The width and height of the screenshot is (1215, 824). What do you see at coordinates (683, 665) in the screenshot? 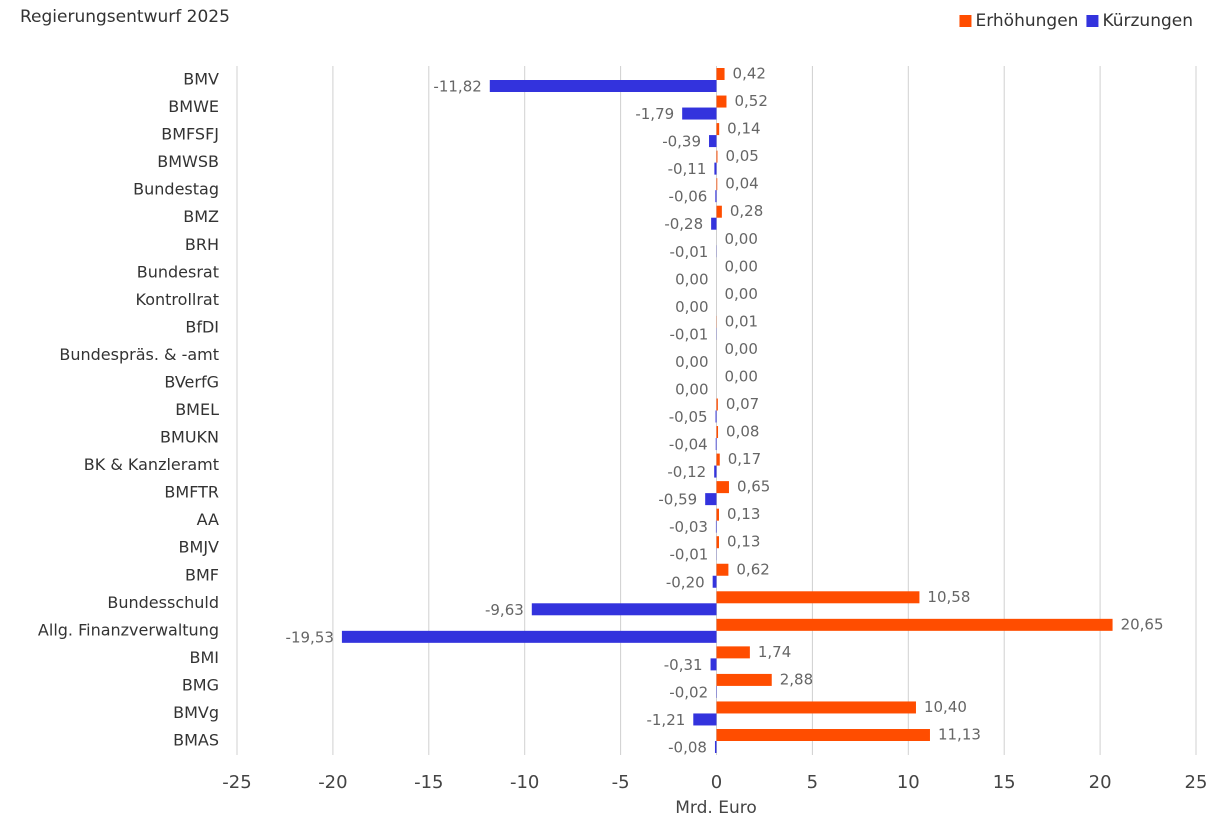
I see `data-label: -0,31` at bounding box center [683, 665].